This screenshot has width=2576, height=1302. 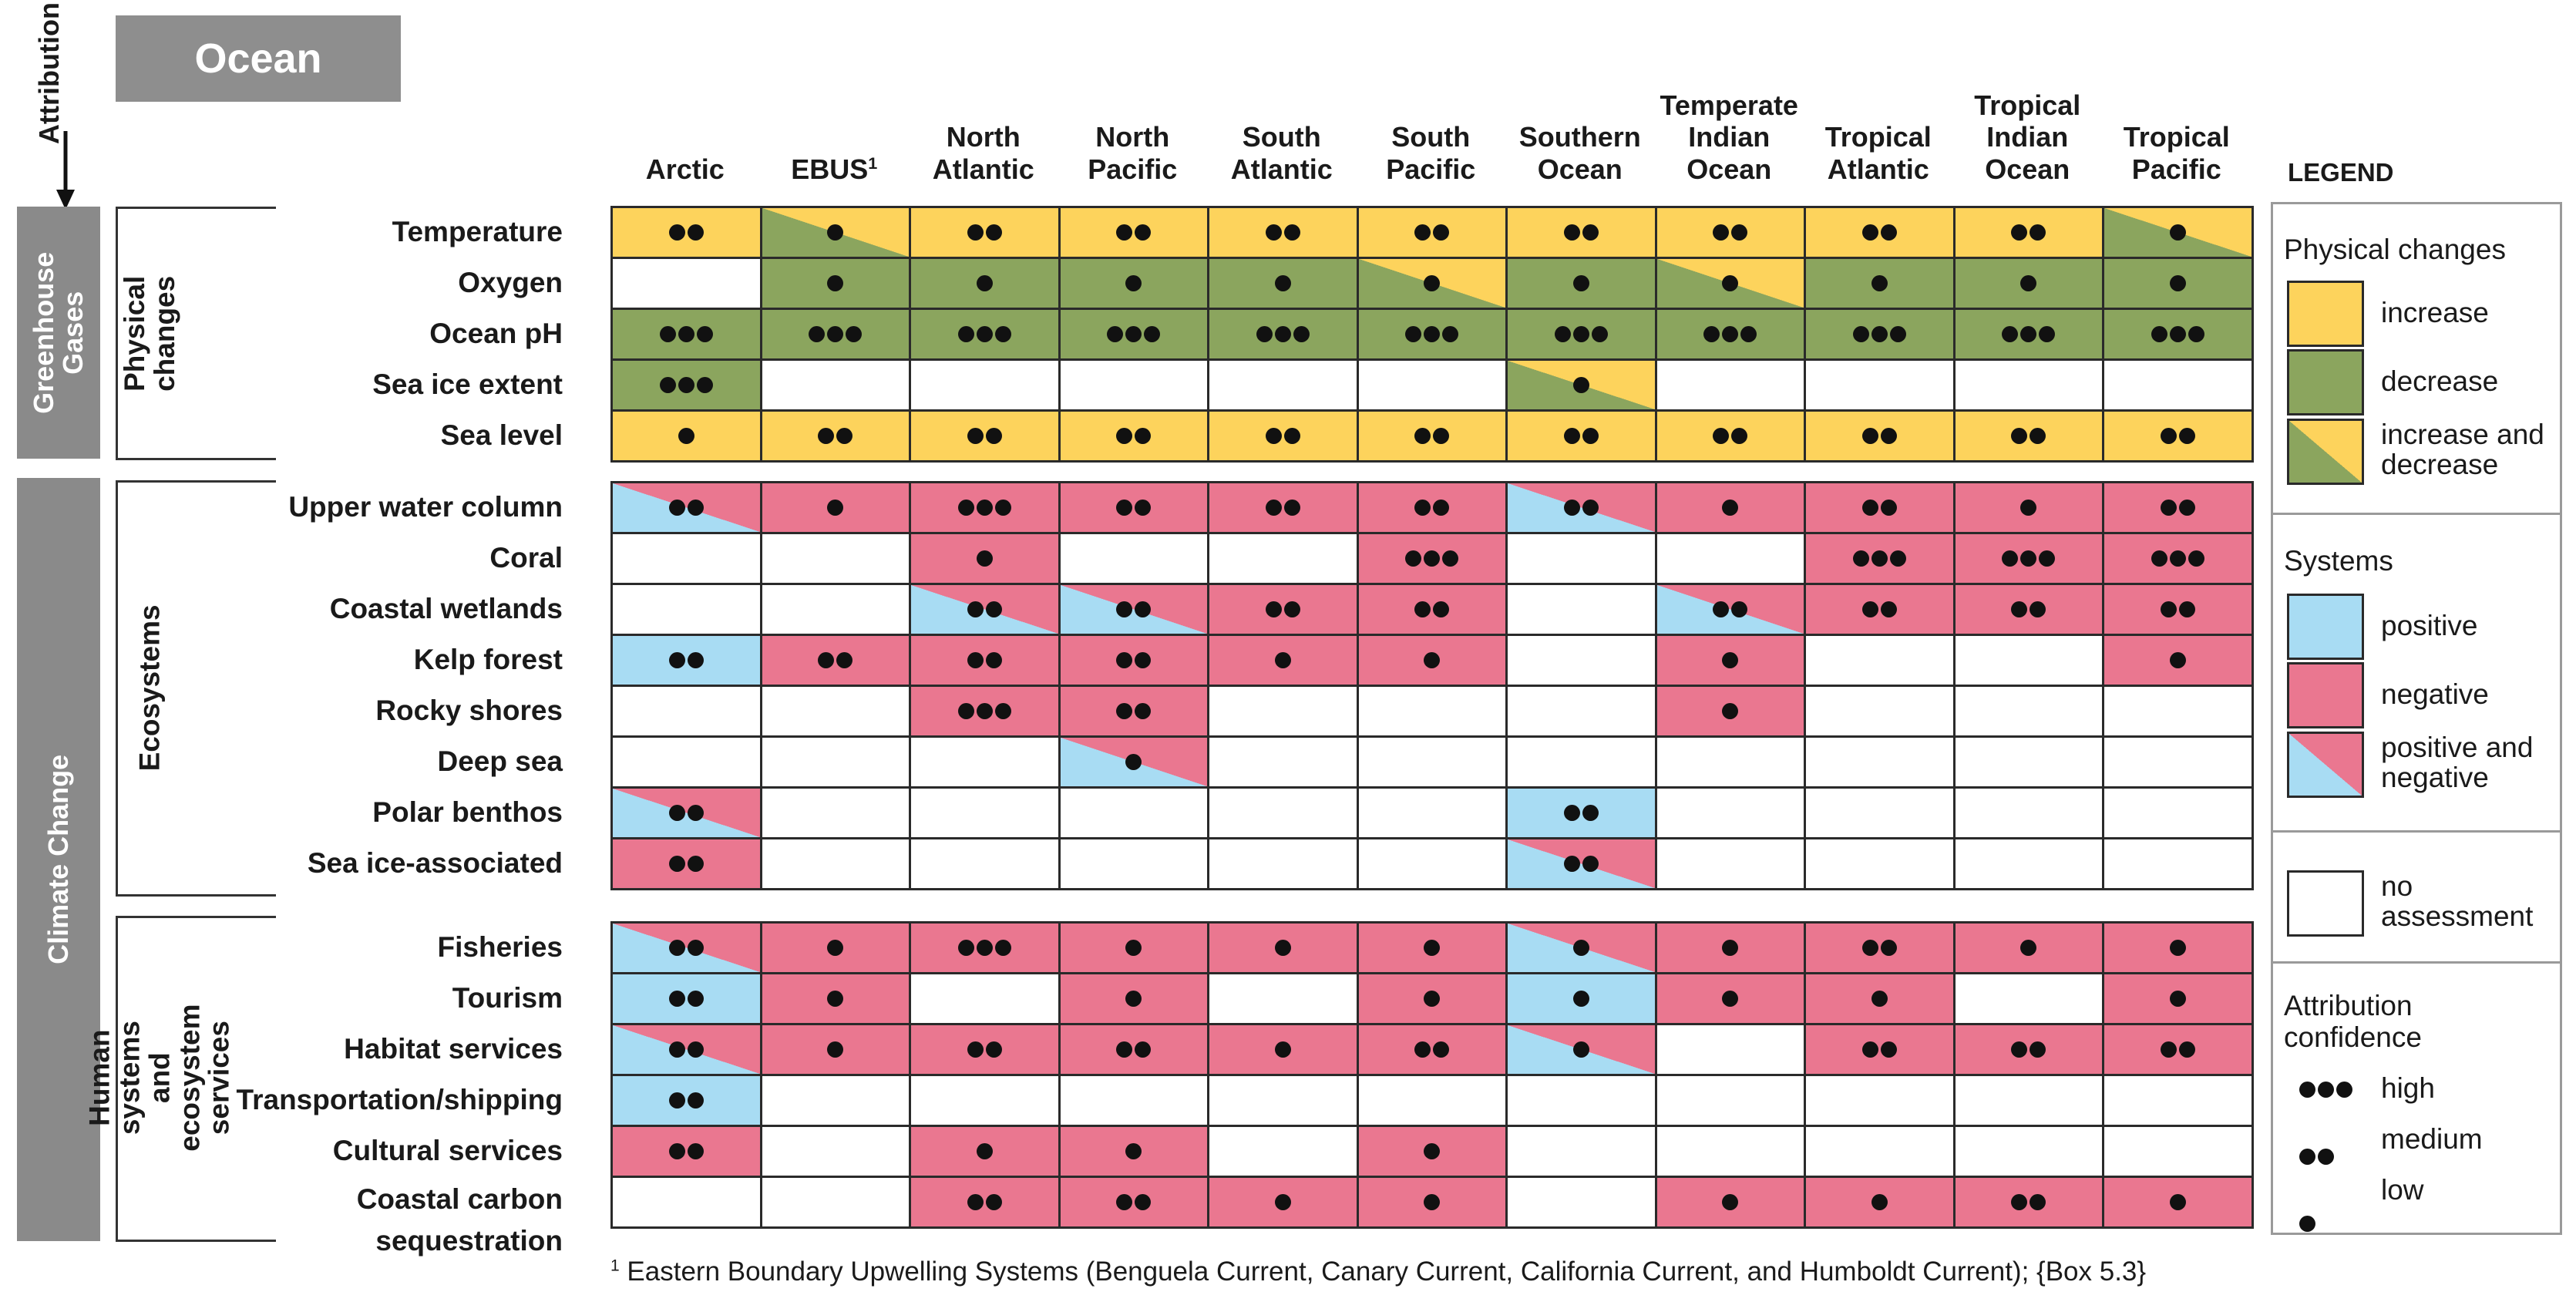 I want to click on category-human-systems: Human systems and ecosystem services, so click(x=159, y=1078).